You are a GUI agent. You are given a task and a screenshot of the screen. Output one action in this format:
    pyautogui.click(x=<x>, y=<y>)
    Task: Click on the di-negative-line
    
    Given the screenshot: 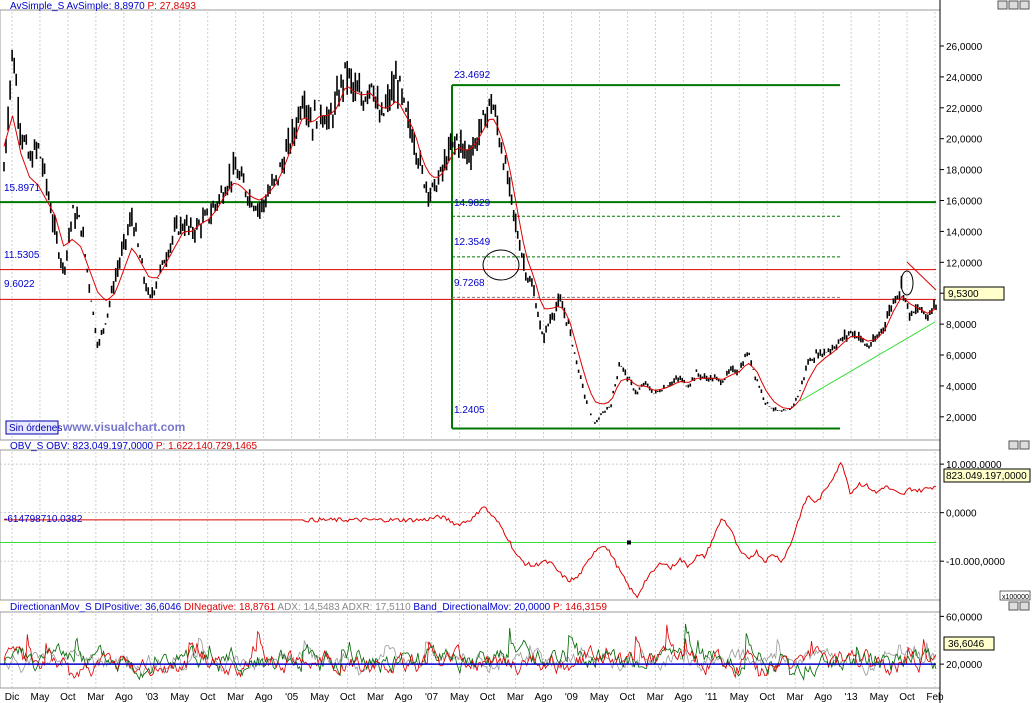 What is the action you would take?
    pyautogui.click(x=470, y=651)
    